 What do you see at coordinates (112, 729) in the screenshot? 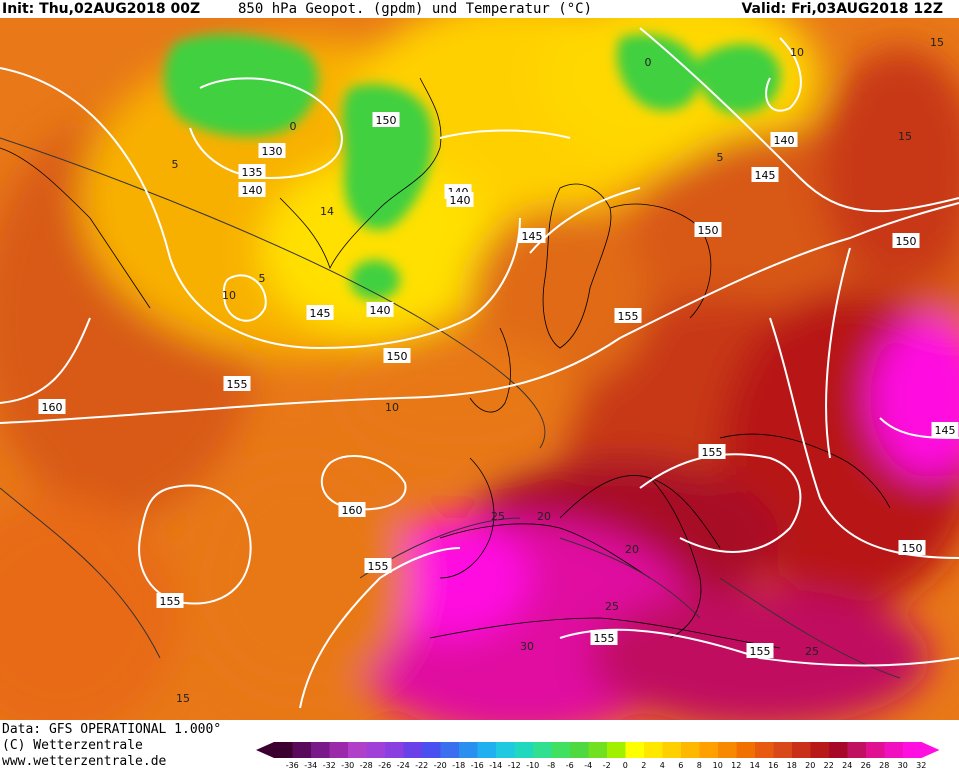
I see `data-source: Data: GFS OPERATIONAL 1.000°` at bounding box center [112, 729].